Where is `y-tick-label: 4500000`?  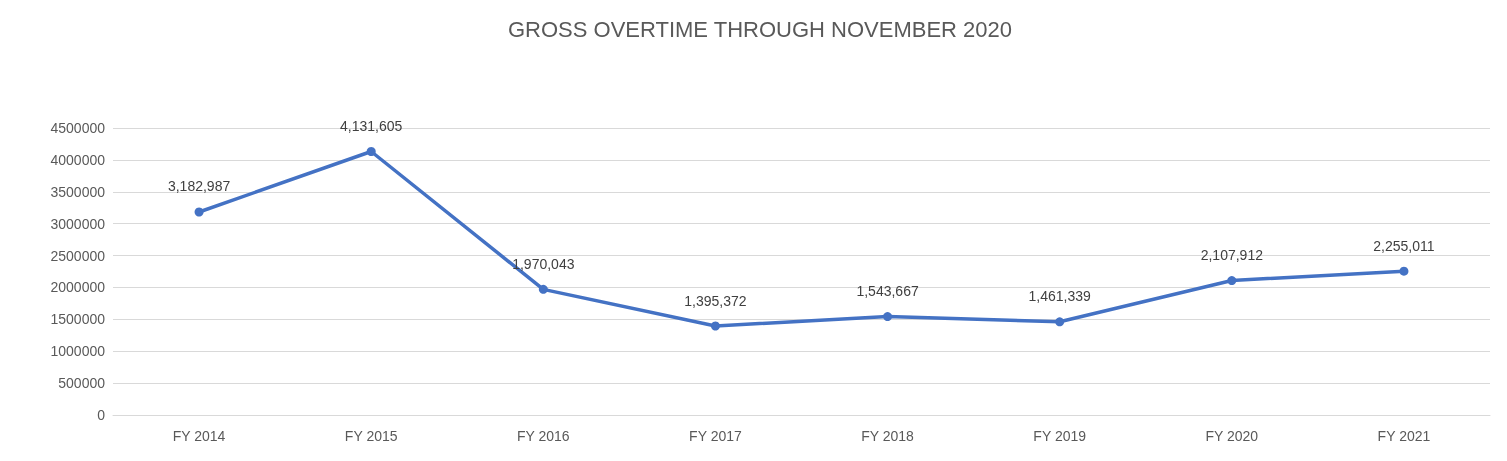 y-tick-label: 4500000 is located at coordinates (78, 128).